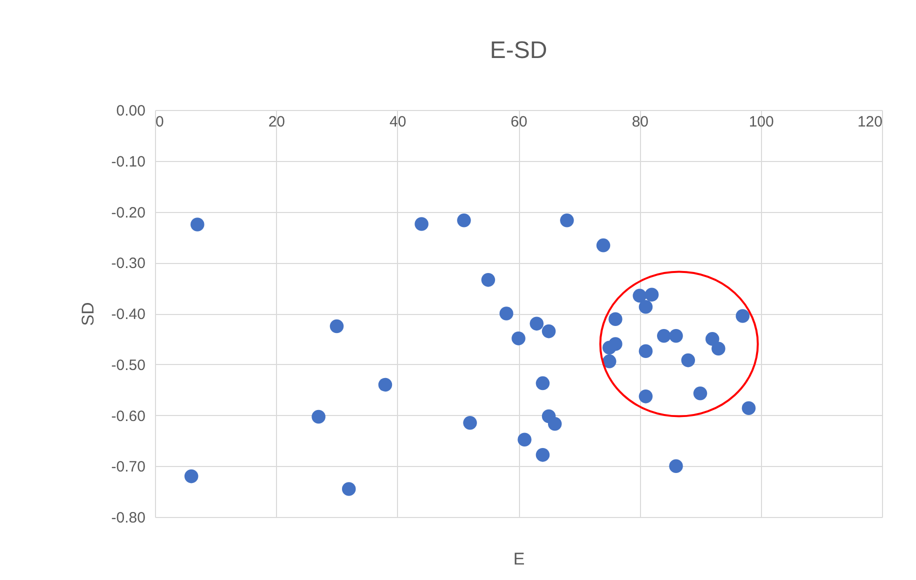 The width and height of the screenshot is (916, 580). What do you see at coordinates (128, 263) in the screenshot?
I see `y-tick-label: -0.30` at bounding box center [128, 263].